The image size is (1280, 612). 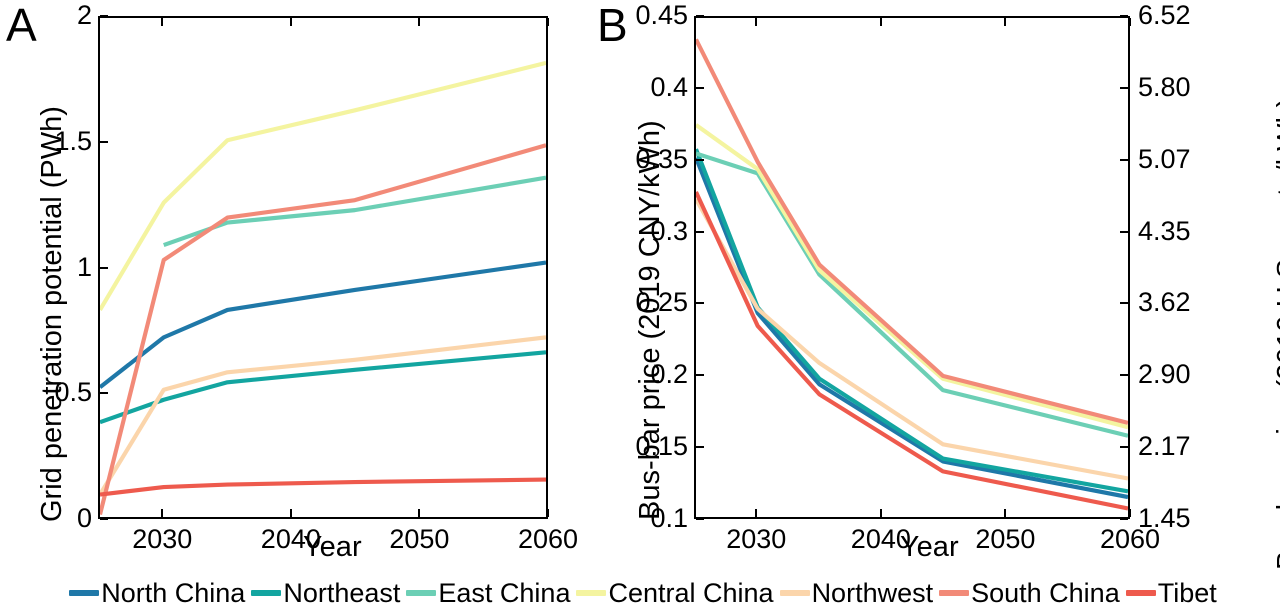 I want to click on y-tick-label: 0.25, so click(x=661, y=302).